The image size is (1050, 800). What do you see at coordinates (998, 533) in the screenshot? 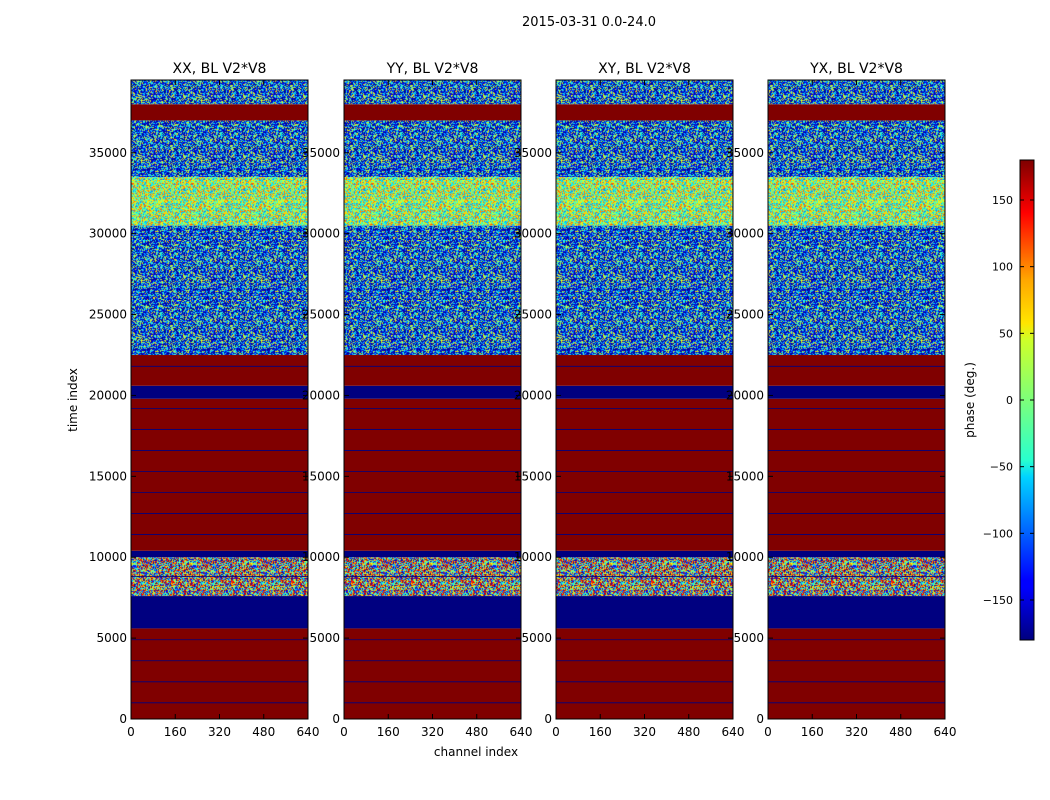
I see `colorbar-tick-label: −100` at bounding box center [998, 533].